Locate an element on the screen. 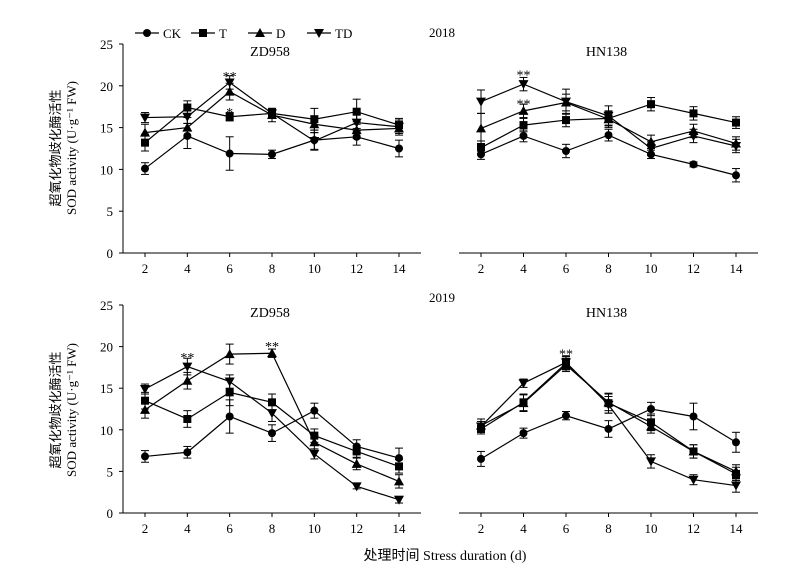 The image size is (788, 583). y-tick-label: 25 is located at coordinates (106, 44).